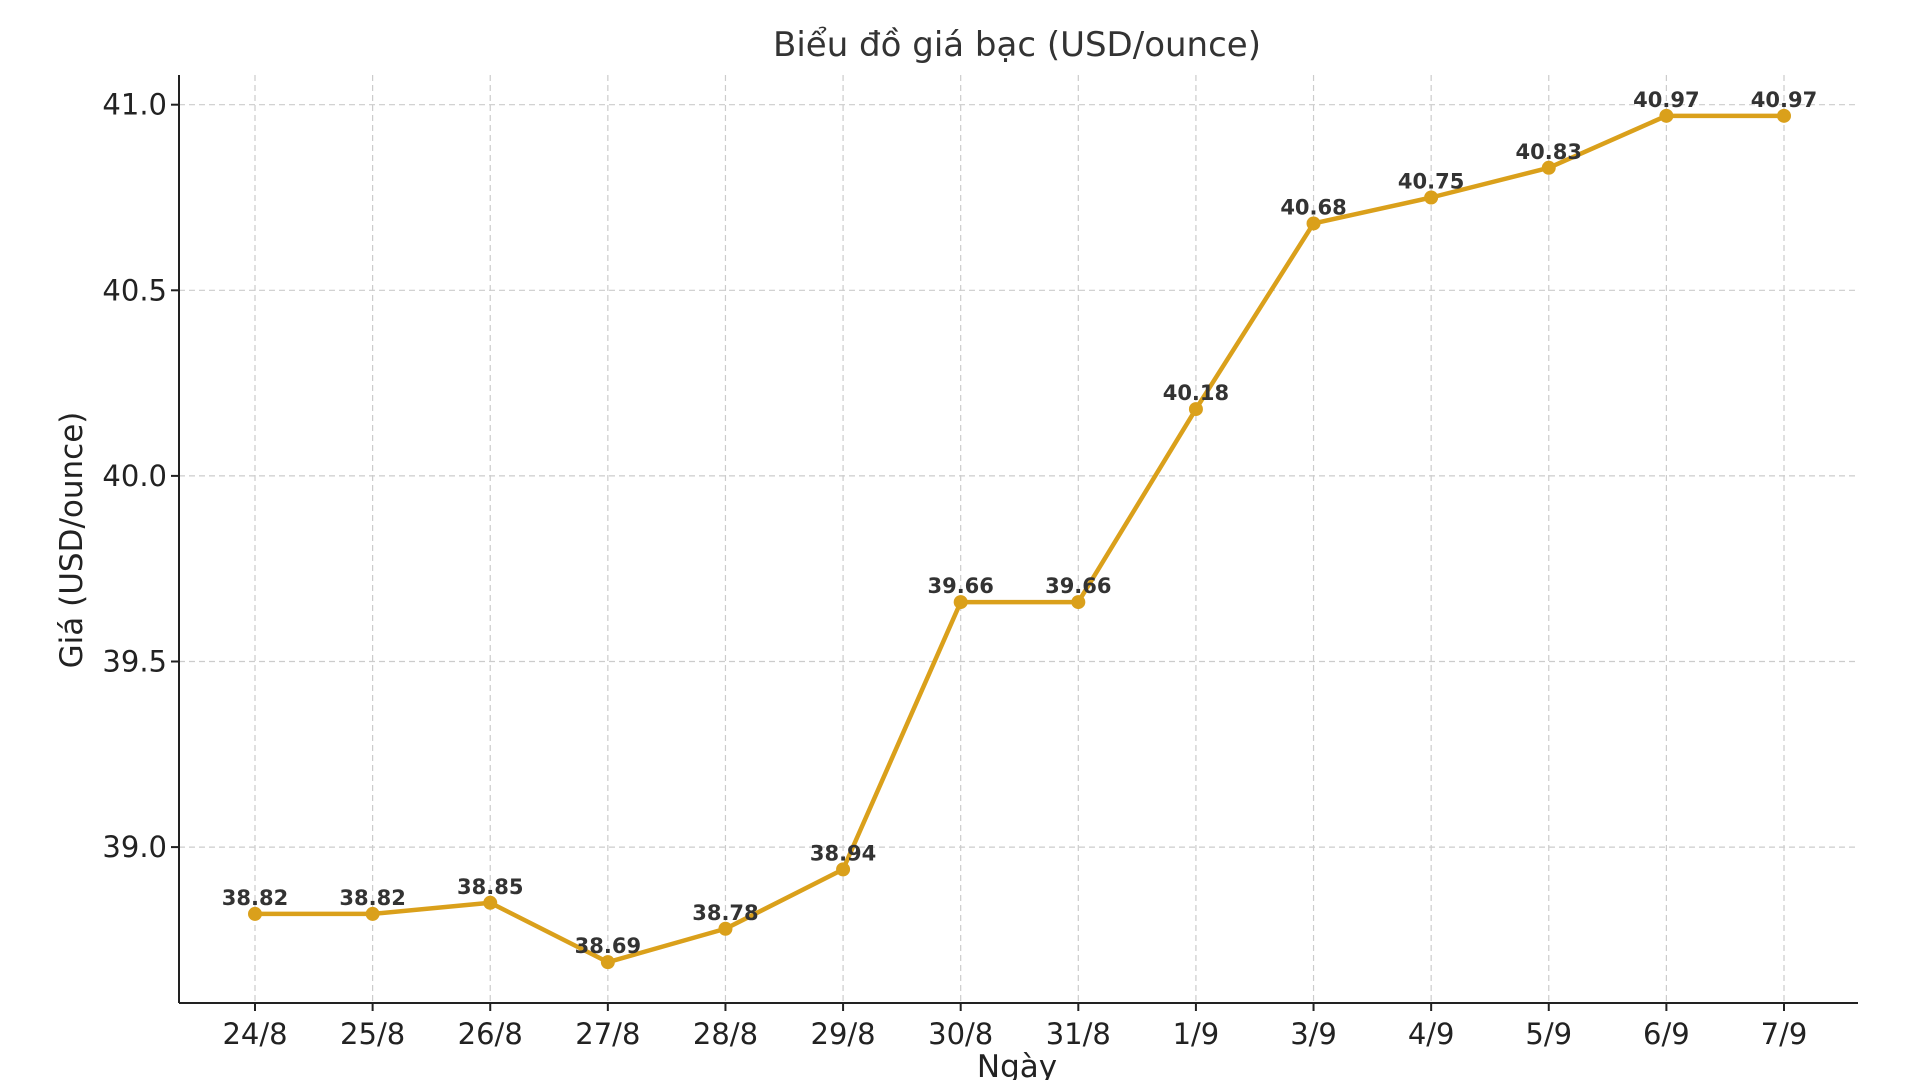 The width and height of the screenshot is (1920, 1084). What do you see at coordinates (1431, 181) in the screenshot?
I see `data-label: 40.75` at bounding box center [1431, 181].